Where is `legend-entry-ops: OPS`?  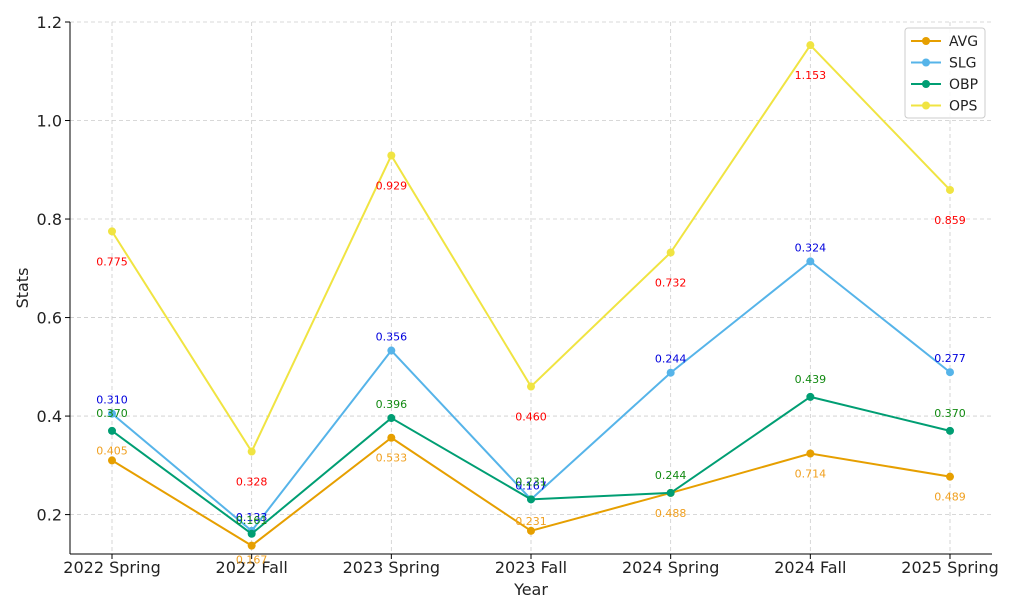 legend-entry-ops: OPS is located at coordinates (963, 107).